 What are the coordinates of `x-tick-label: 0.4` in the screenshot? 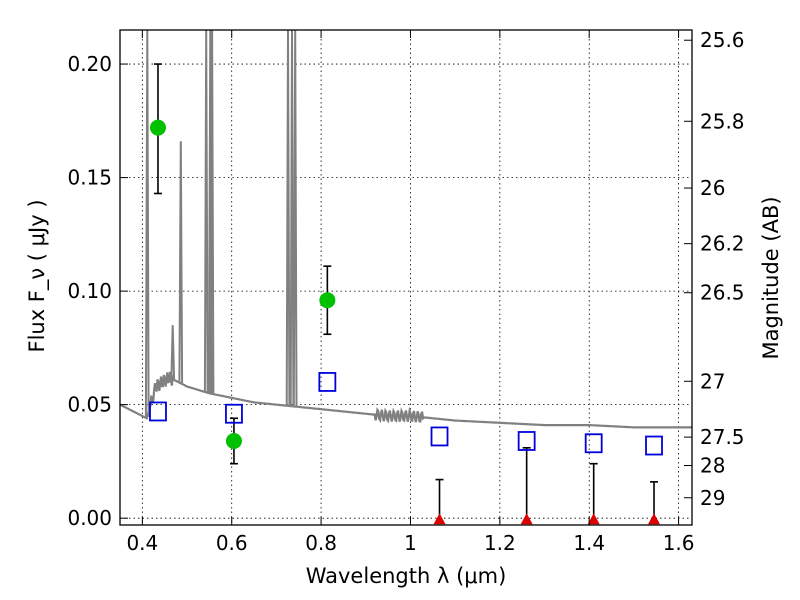 It's located at (142, 543).